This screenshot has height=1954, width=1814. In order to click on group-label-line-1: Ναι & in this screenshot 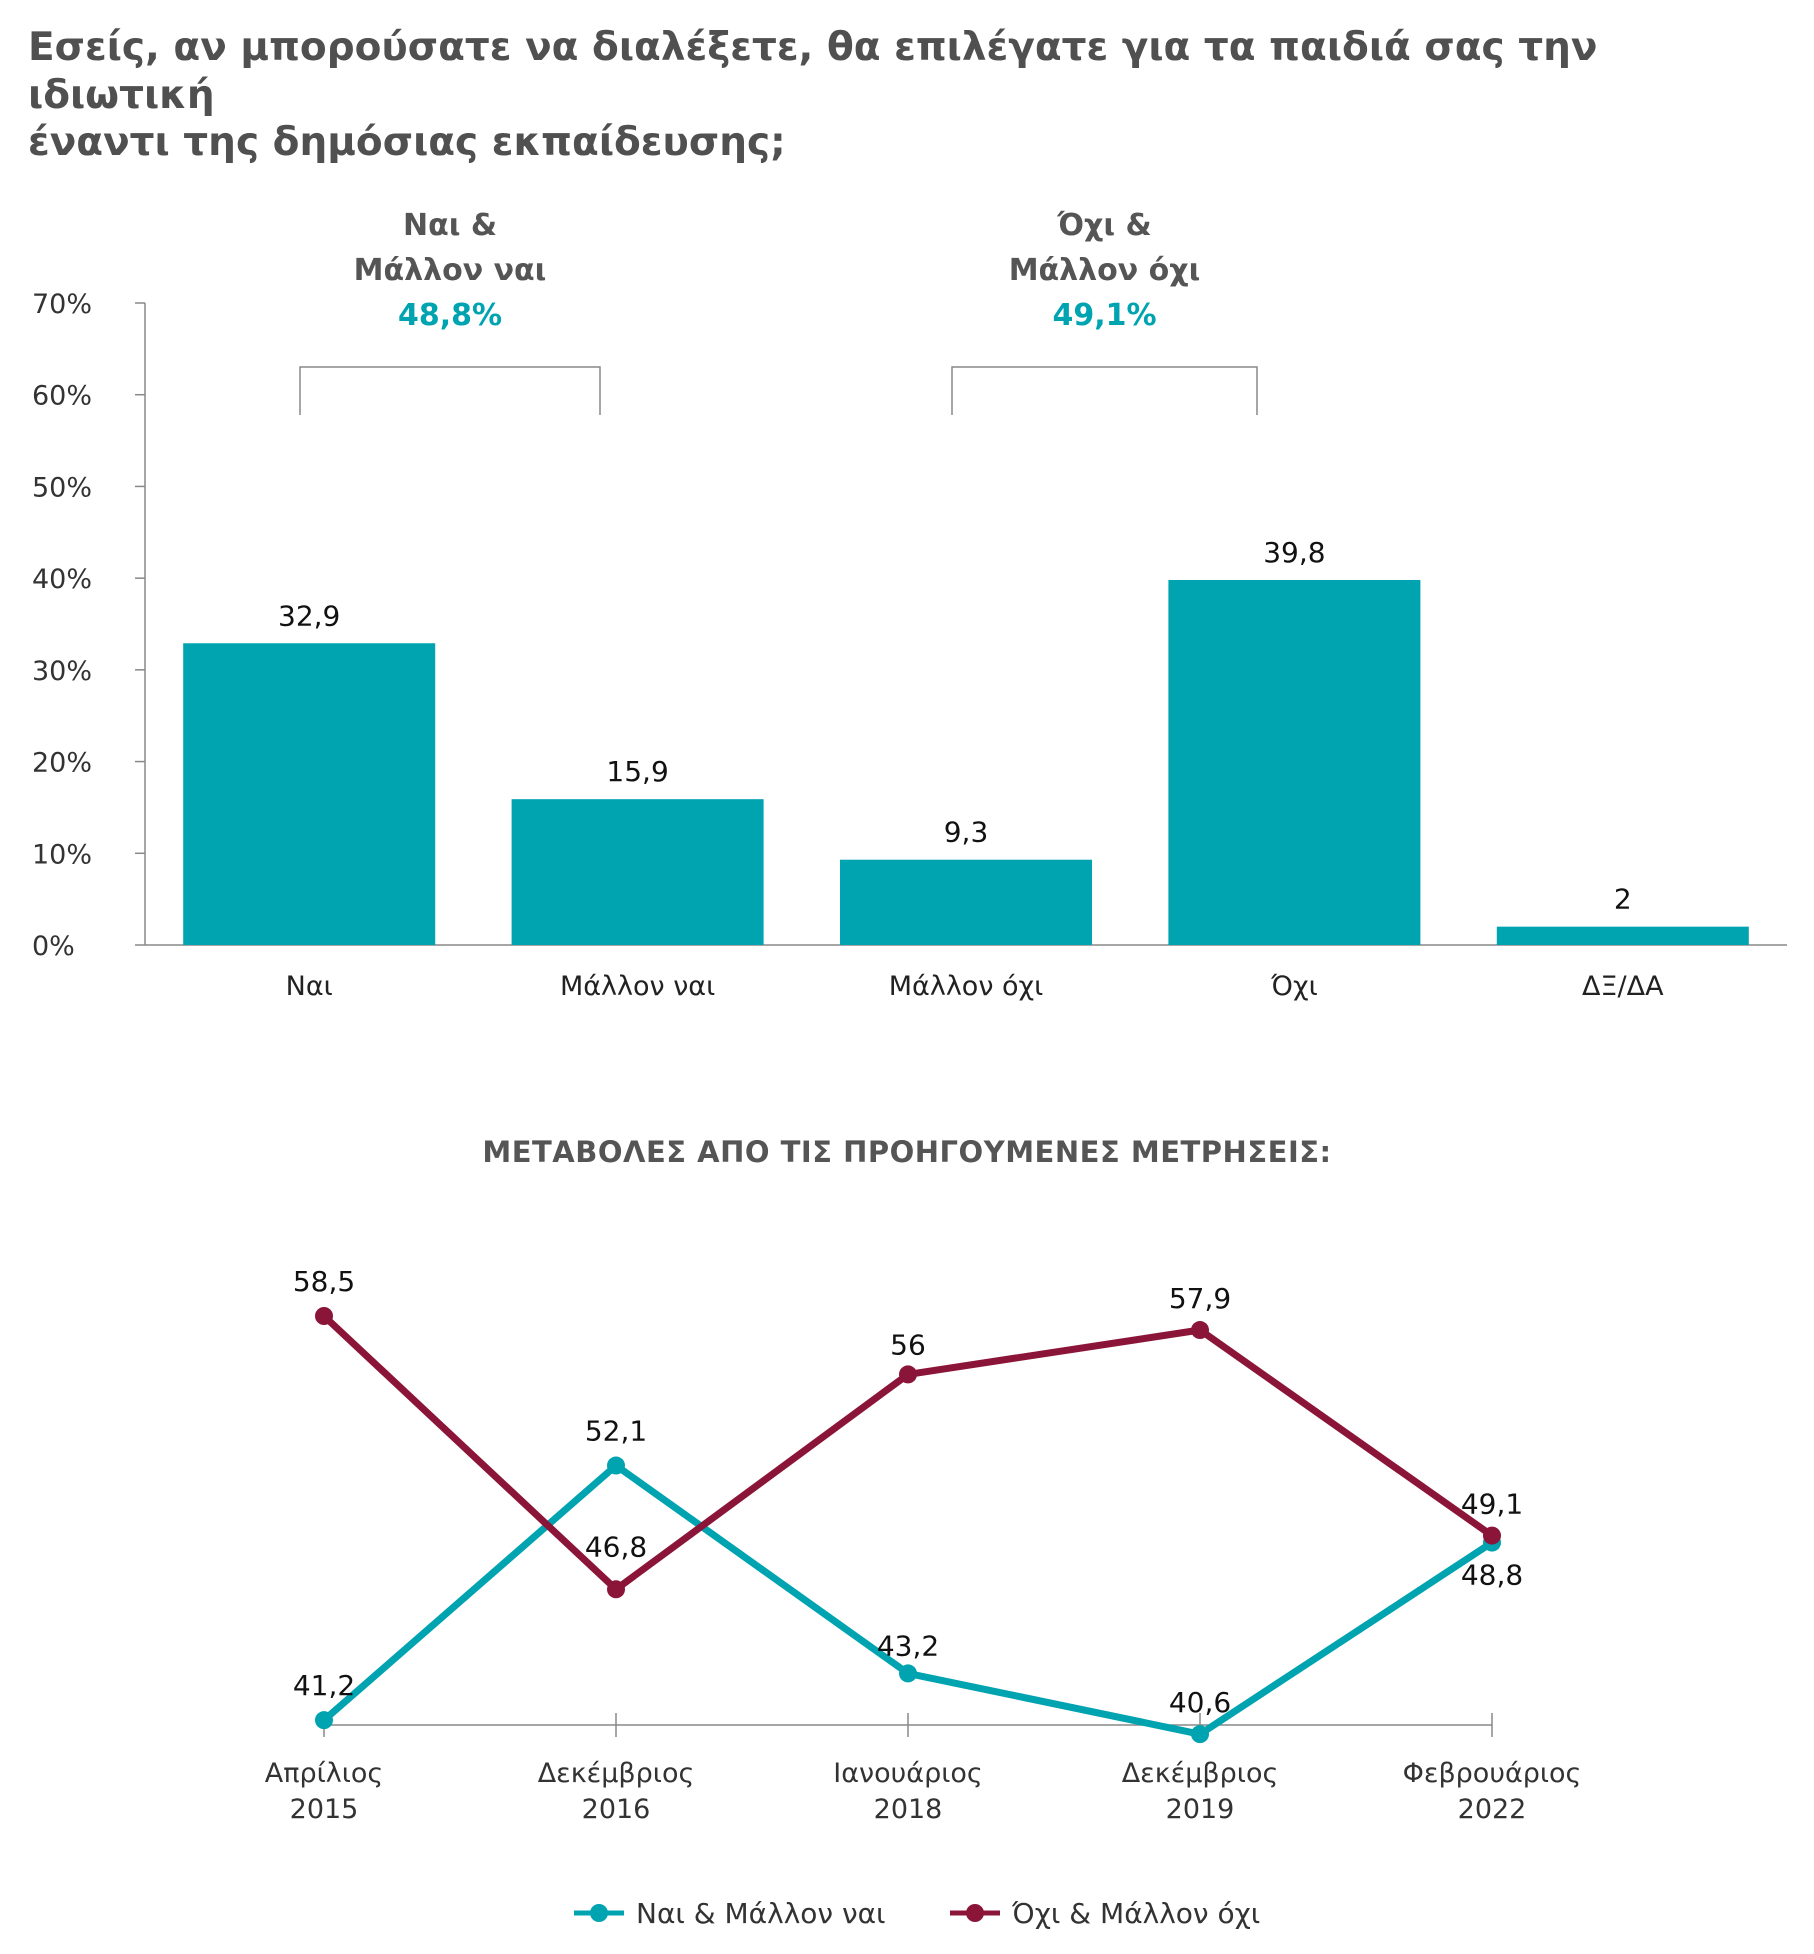, I will do `click(450, 225)`.